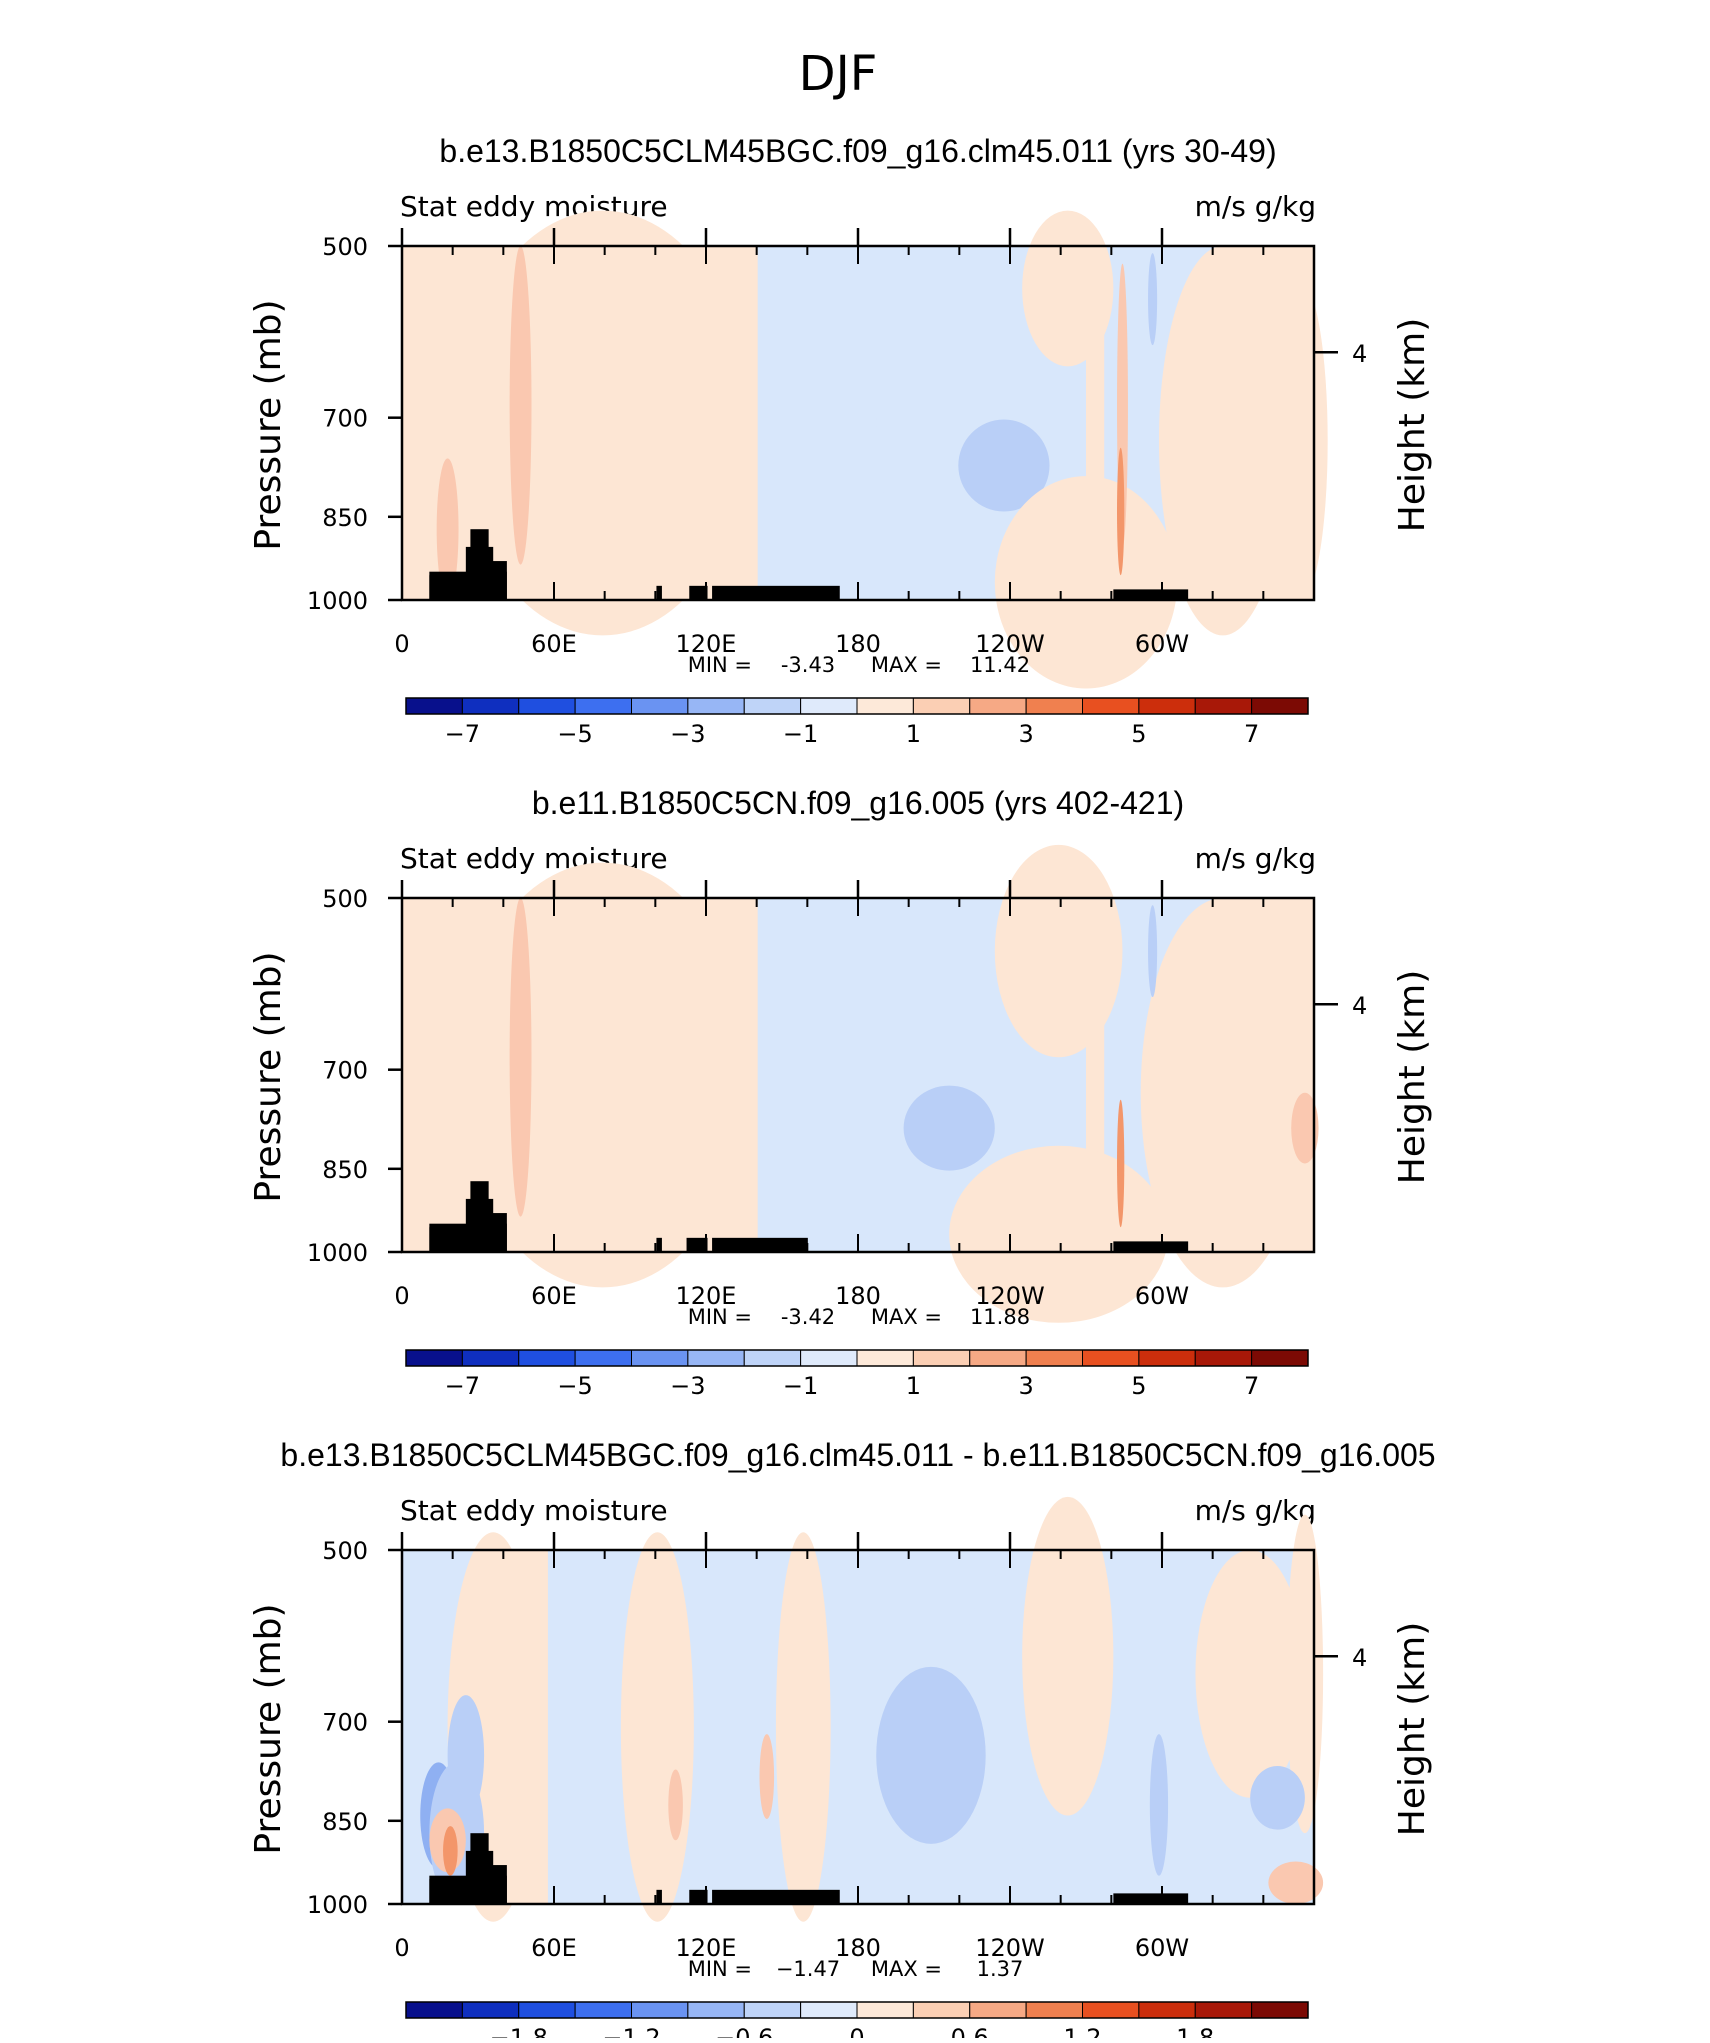  I want to click on colorbar-label: −0.6, so click(744, 2031).